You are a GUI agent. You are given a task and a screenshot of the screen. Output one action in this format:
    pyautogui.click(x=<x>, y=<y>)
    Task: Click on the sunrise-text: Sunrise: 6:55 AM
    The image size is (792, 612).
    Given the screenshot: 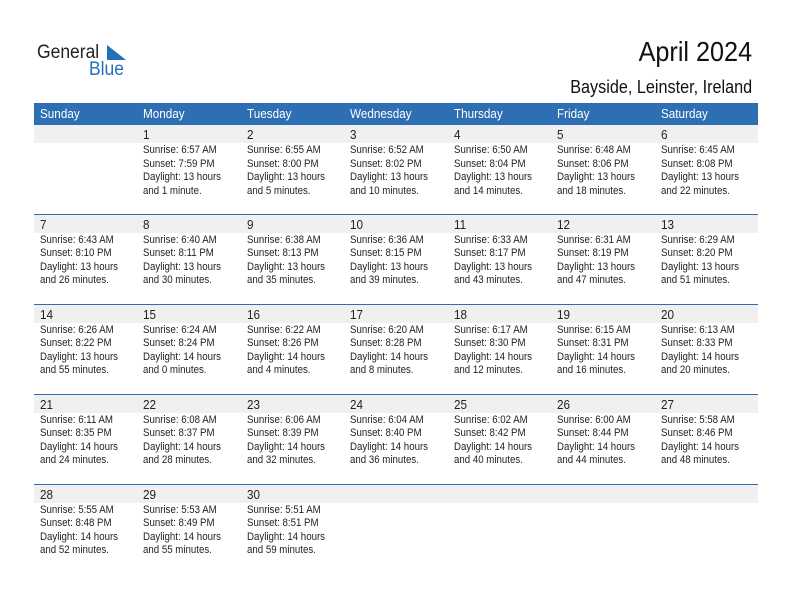 What is the action you would take?
    pyautogui.click(x=283, y=150)
    